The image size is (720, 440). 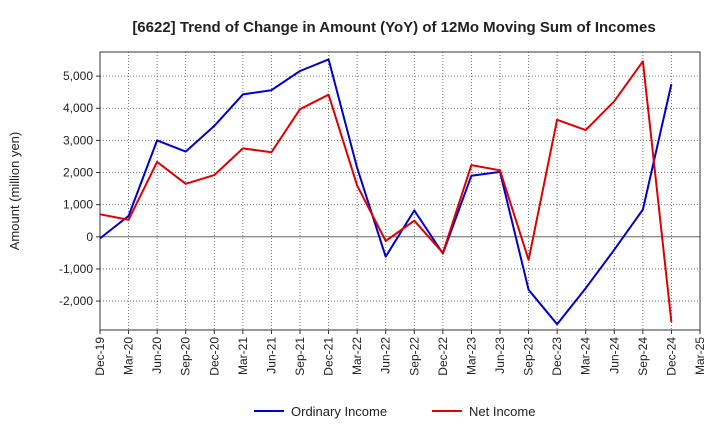 What do you see at coordinates (271, 355) in the screenshot?
I see `x-tick-label: Jun-21` at bounding box center [271, 355].